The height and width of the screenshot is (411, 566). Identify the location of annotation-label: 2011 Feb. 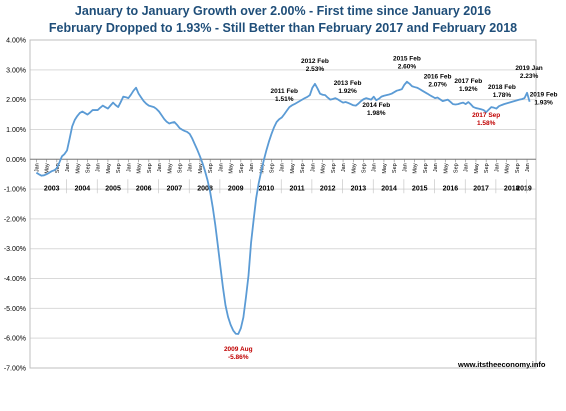
(284, 91).